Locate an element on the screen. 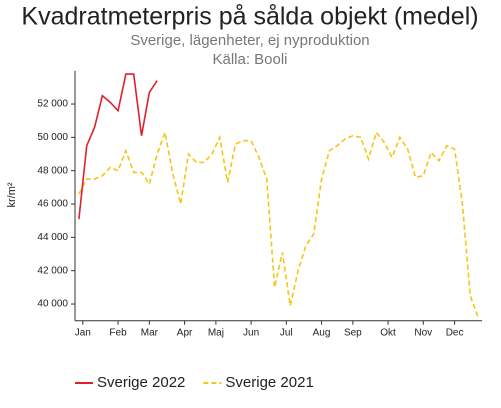 This screenshot has width=501, height=408. legend-label: Sverige 2022 is located at coordinates (141, 382).